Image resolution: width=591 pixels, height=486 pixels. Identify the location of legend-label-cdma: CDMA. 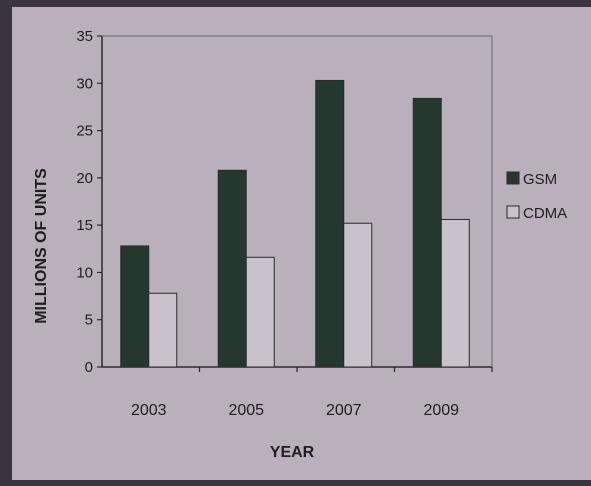
(545, 213).